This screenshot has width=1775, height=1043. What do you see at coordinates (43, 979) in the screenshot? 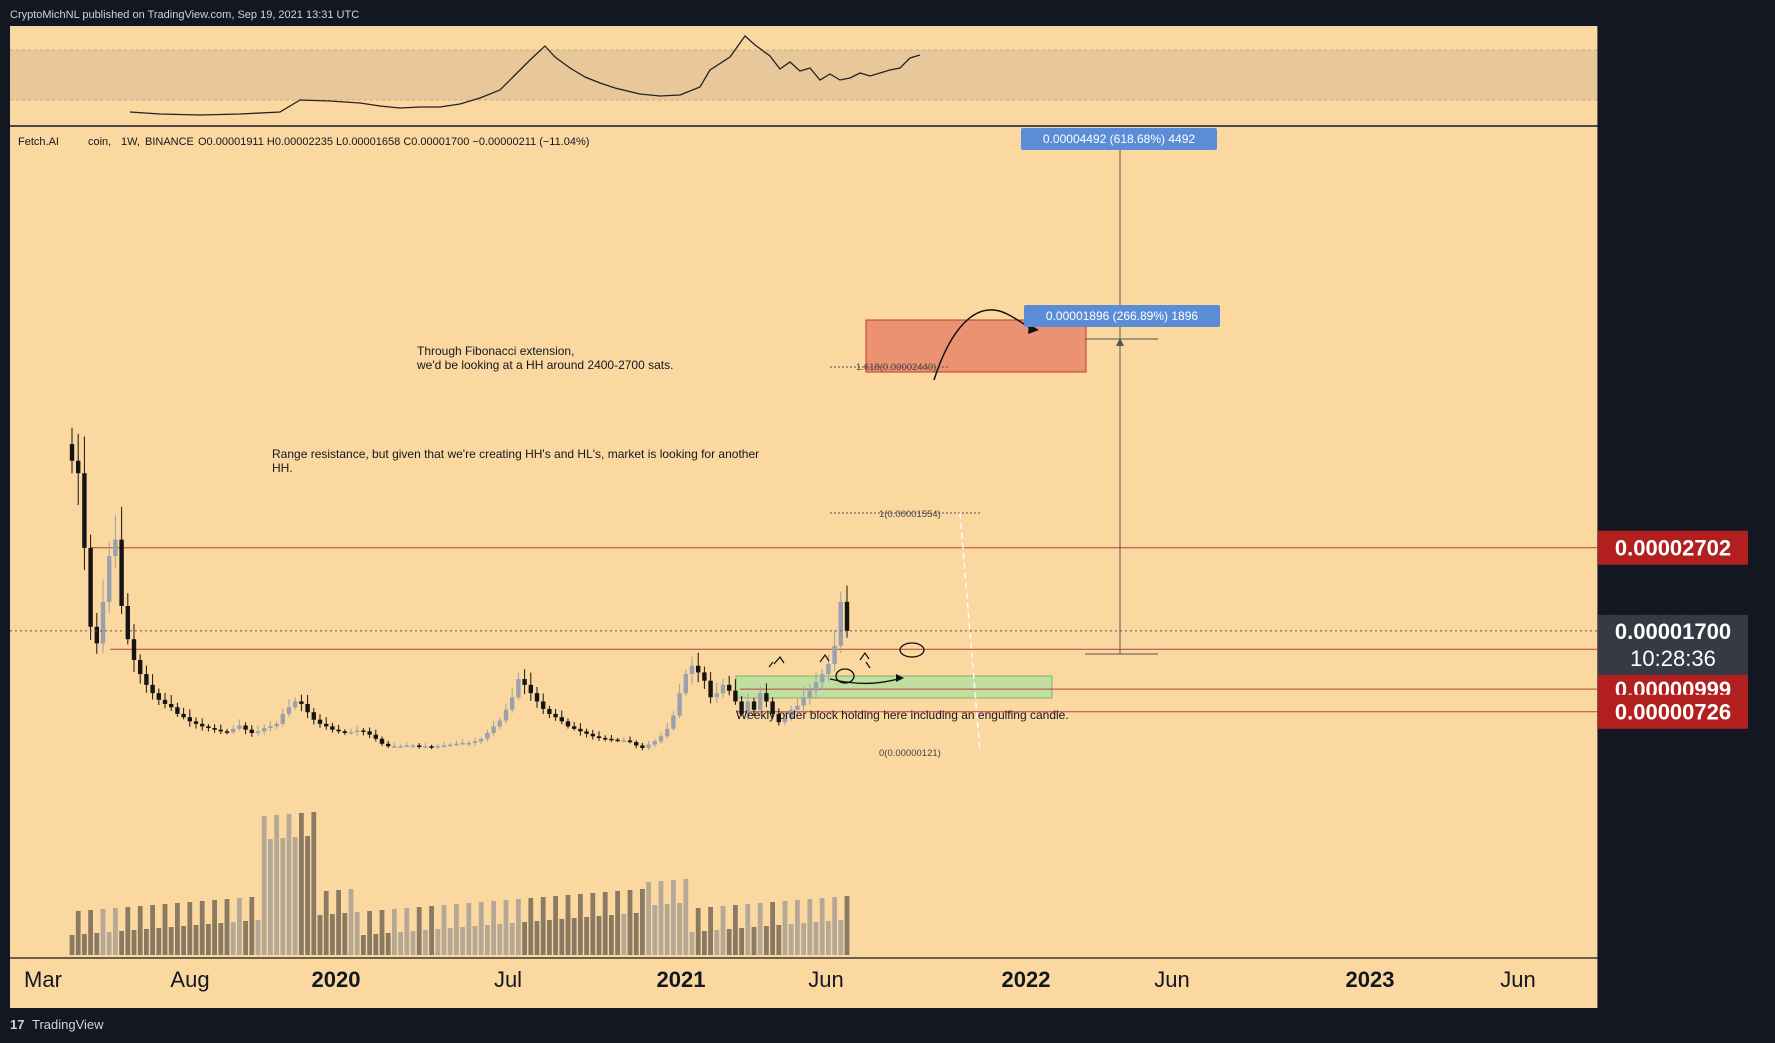
I see `time-tick-label: Mar` at bounding box center [43, 979].